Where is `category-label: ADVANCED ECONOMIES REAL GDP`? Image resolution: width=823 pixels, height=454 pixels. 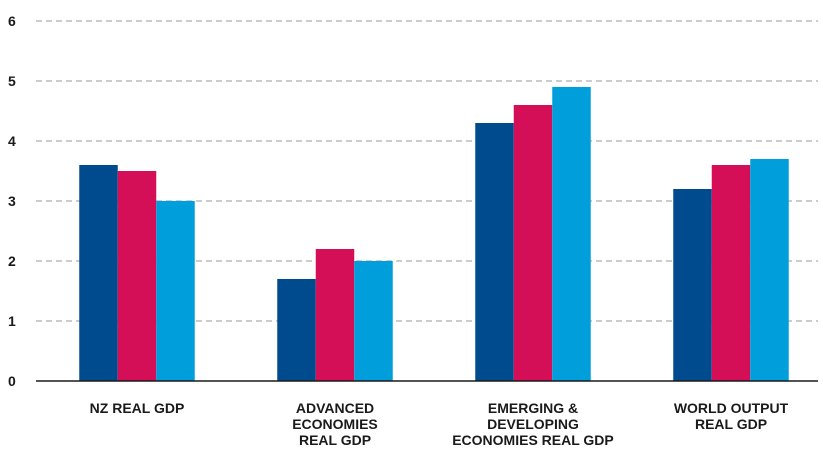
category-label: ADVANCED ECONOMIES REAL GDP is located at coordinates (335, 424).